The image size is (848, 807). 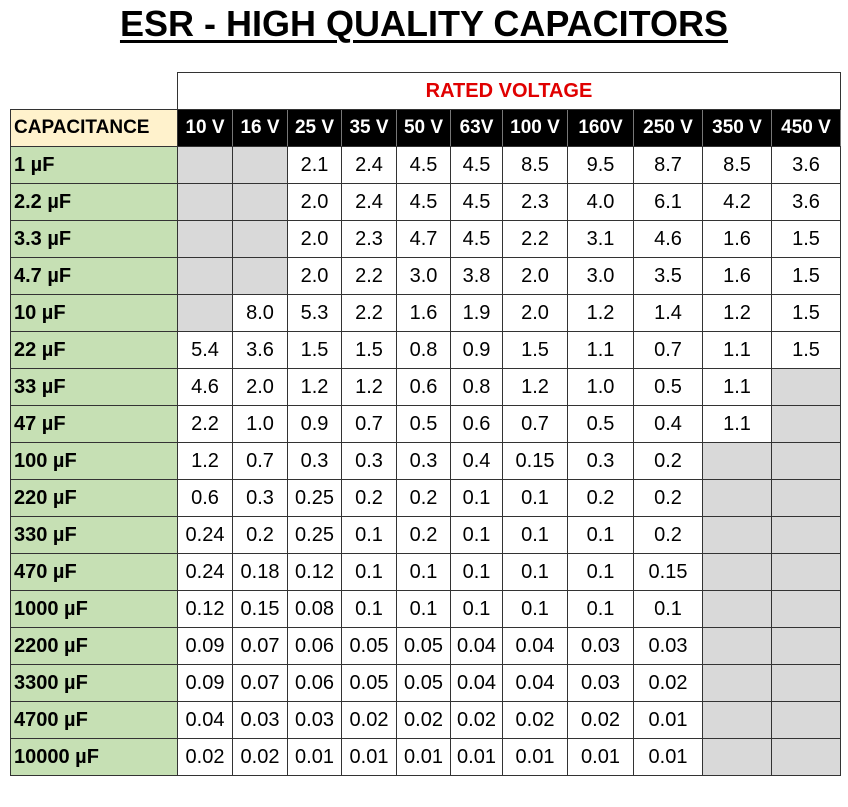 I want to click on esr-value-cell: 5.3, so click(x=314, y=313).